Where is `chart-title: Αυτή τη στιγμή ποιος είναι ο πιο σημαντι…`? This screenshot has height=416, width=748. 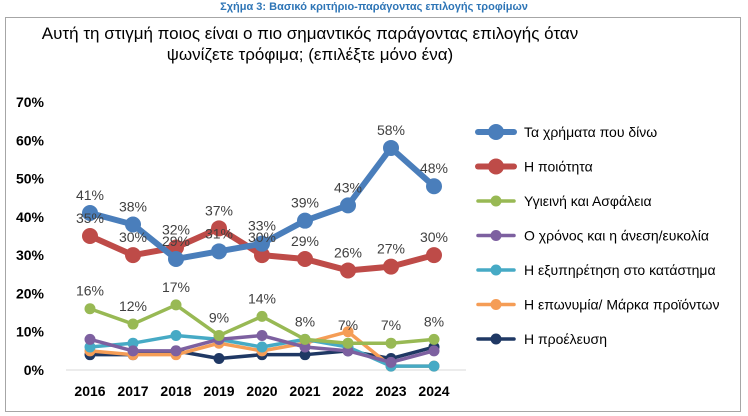 chart-title: Αυτή τη στιγμή ποιος είναι ο πιο σημαντι… is located at coordinates (310, 44).